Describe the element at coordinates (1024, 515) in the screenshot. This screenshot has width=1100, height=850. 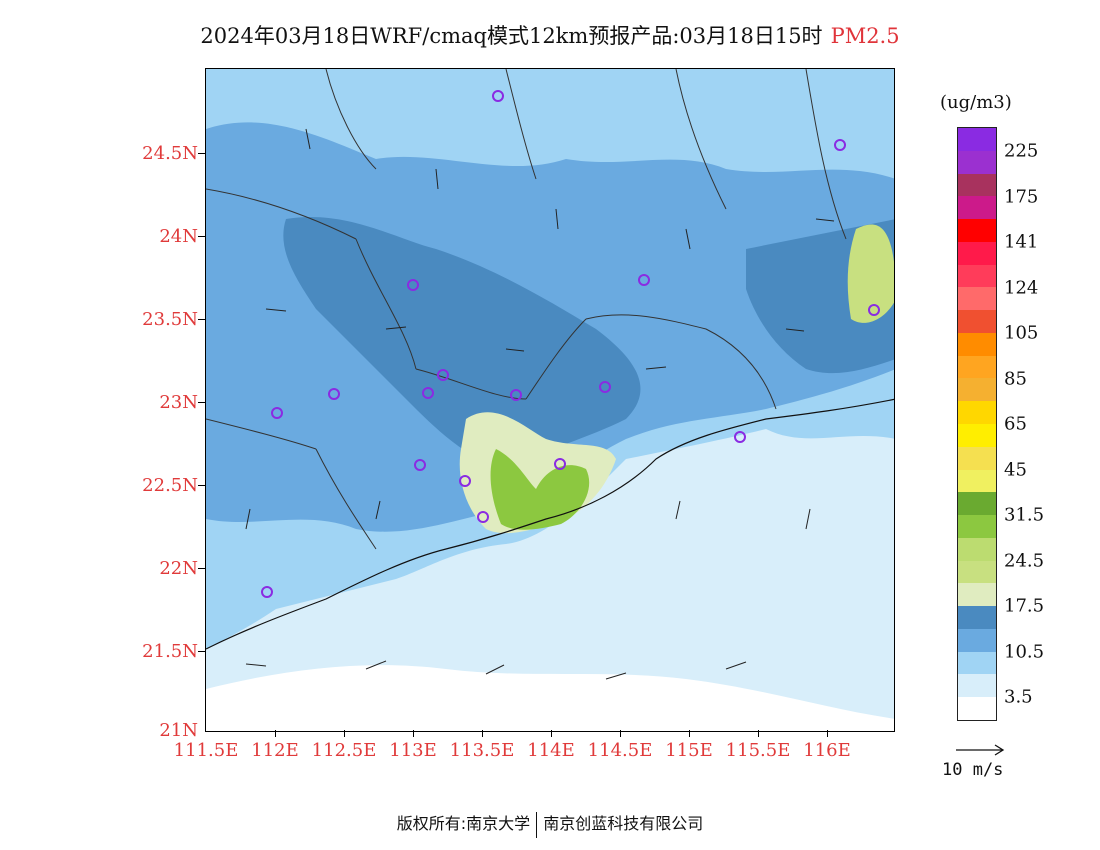
I see `legend-label: 31.5` at that location.